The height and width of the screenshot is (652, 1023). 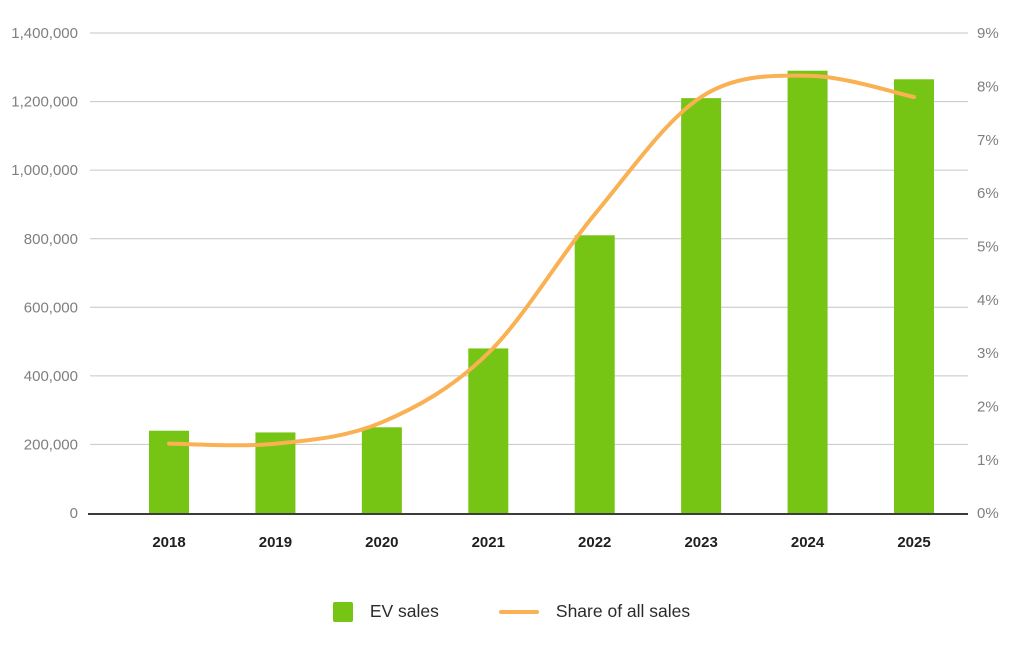 What do you see at coordinates (342, 611) in the screenshot?
I see `ev-sales-swatch-icon` at bounding box center [342, 611].